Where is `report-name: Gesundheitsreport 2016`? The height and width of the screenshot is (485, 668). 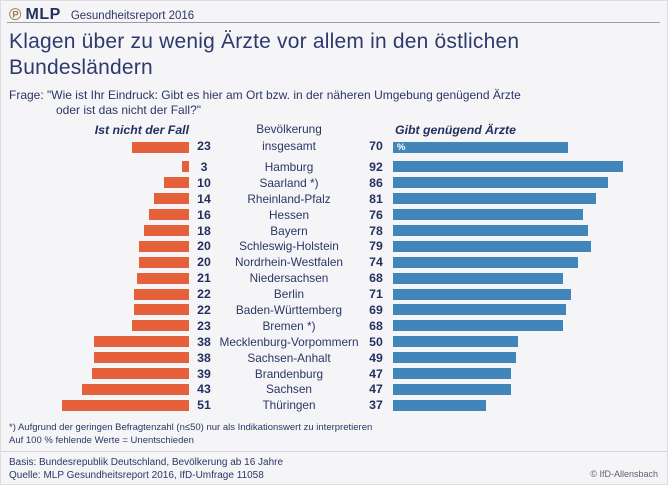 report-name: Gesundheitsreport 2016 is located at coordinates (132, 16).